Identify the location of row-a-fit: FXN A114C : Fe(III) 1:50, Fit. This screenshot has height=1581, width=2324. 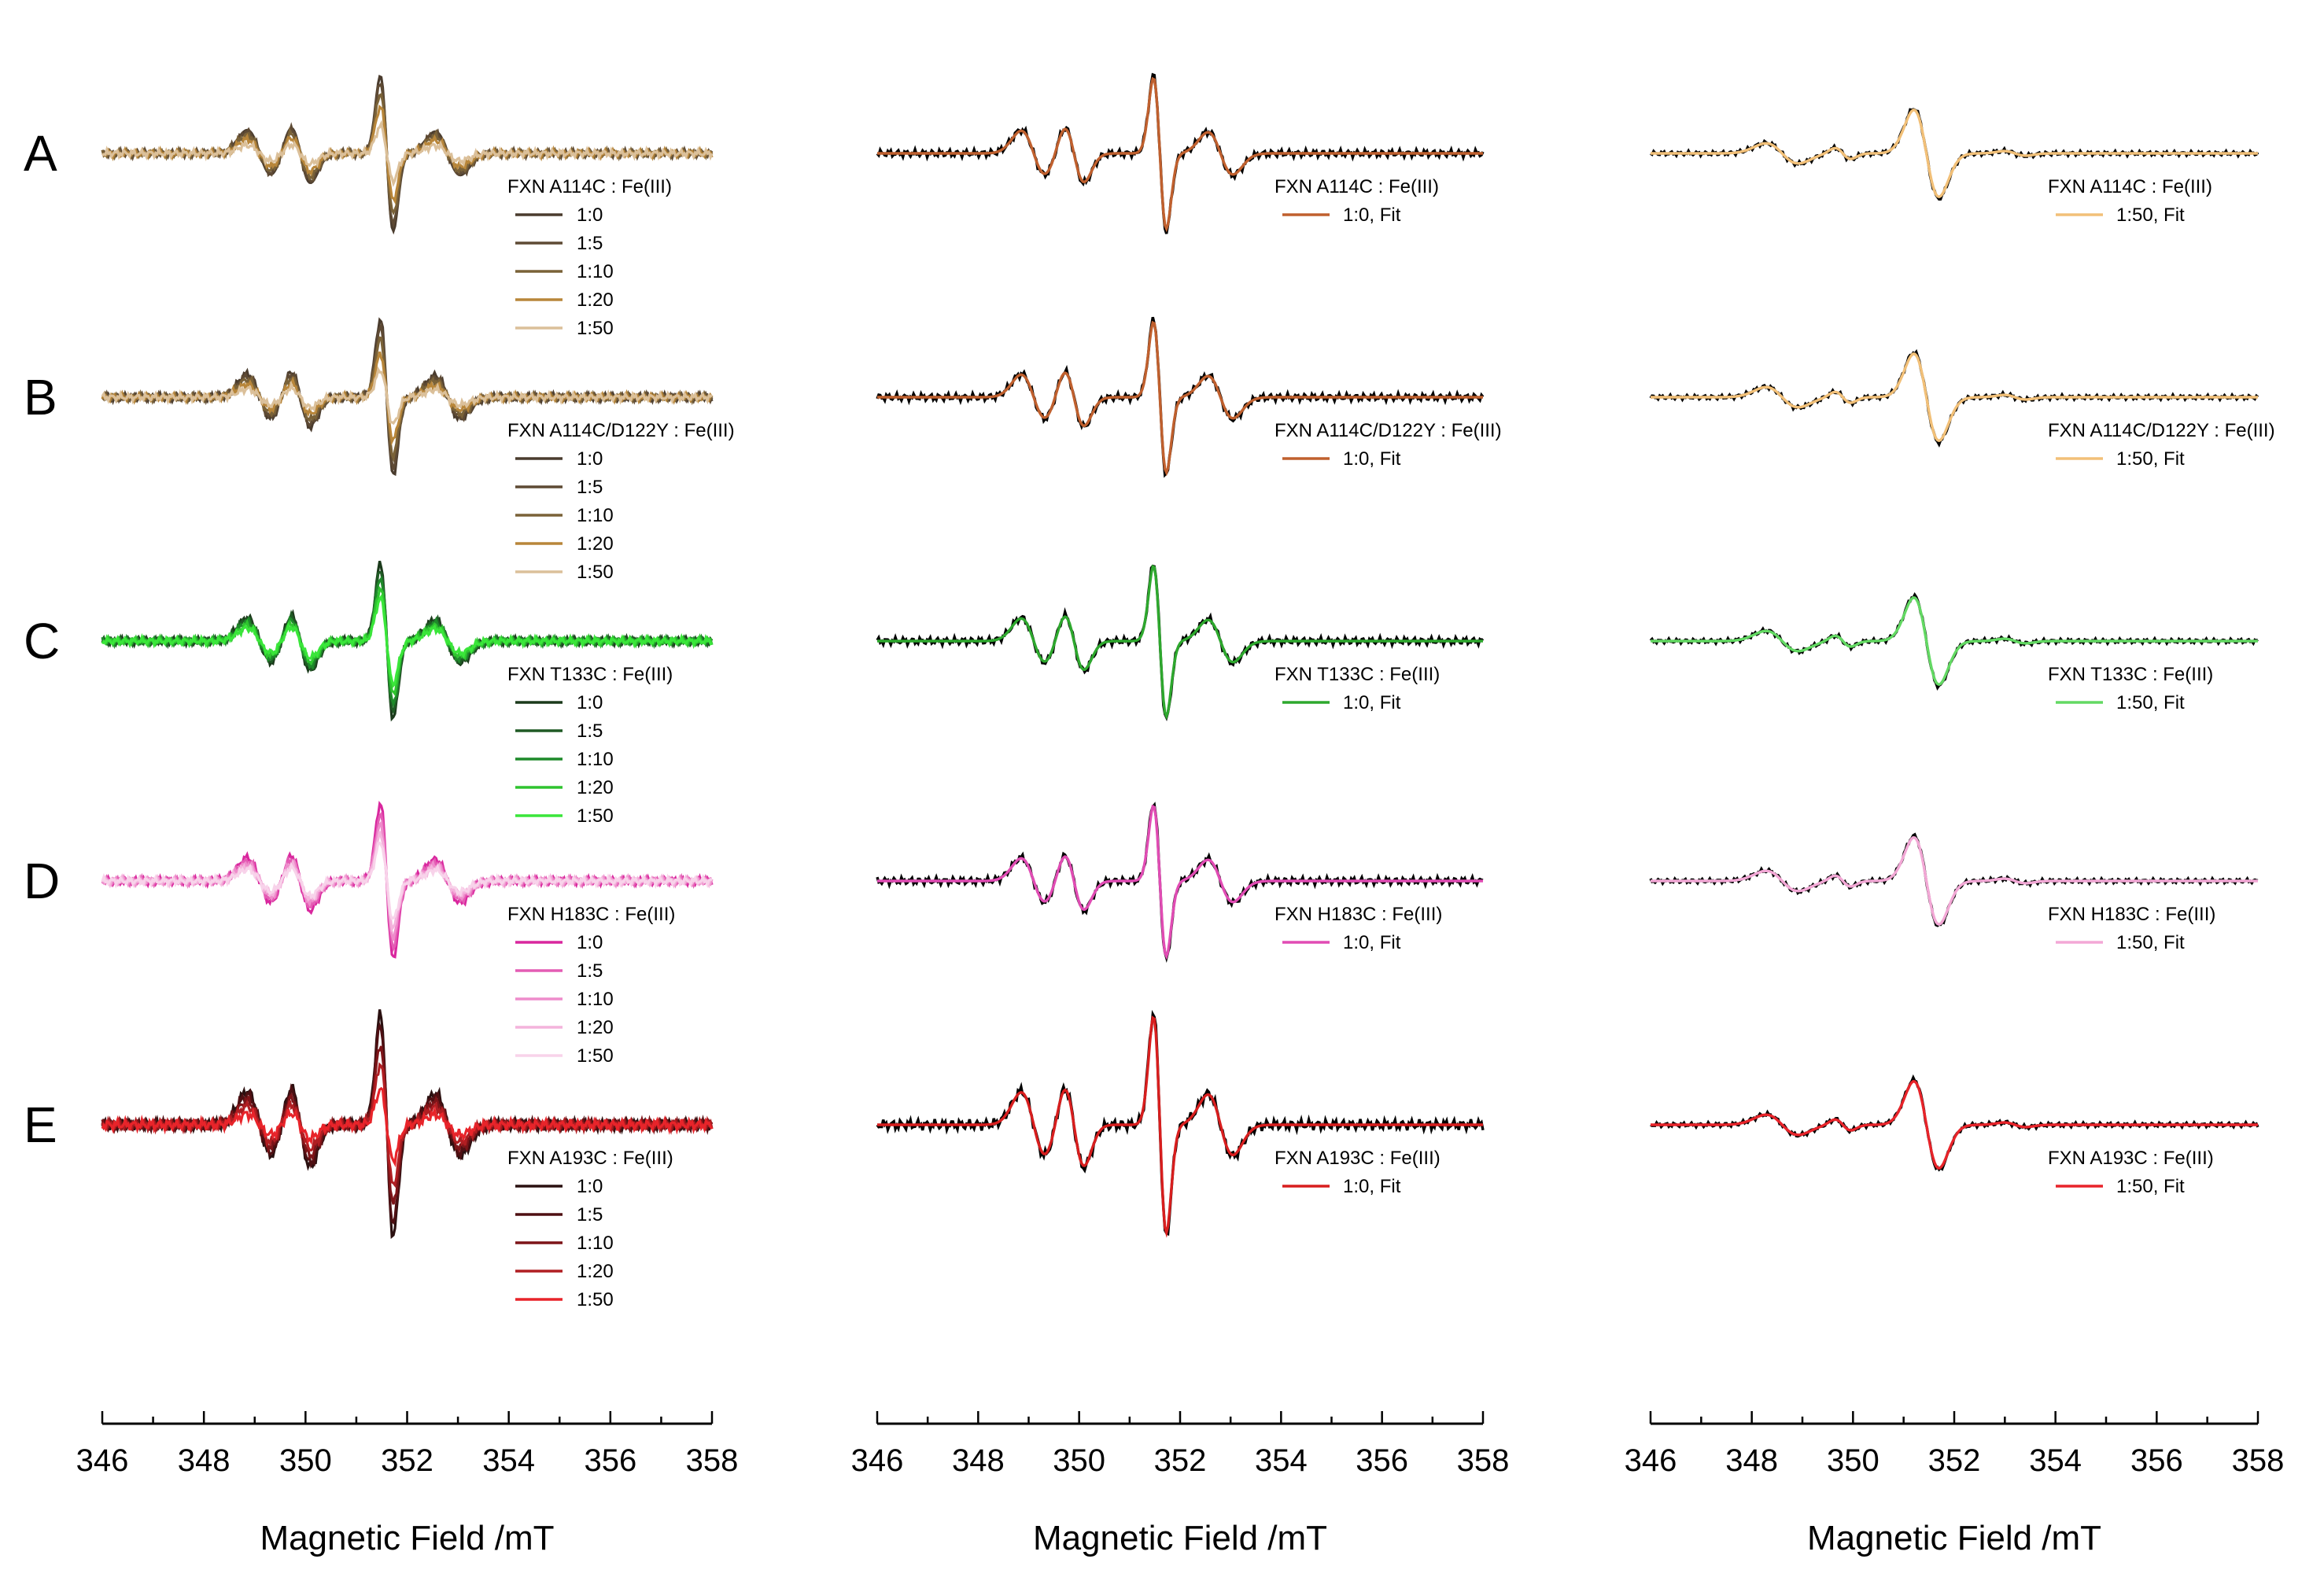
(1954, 167).